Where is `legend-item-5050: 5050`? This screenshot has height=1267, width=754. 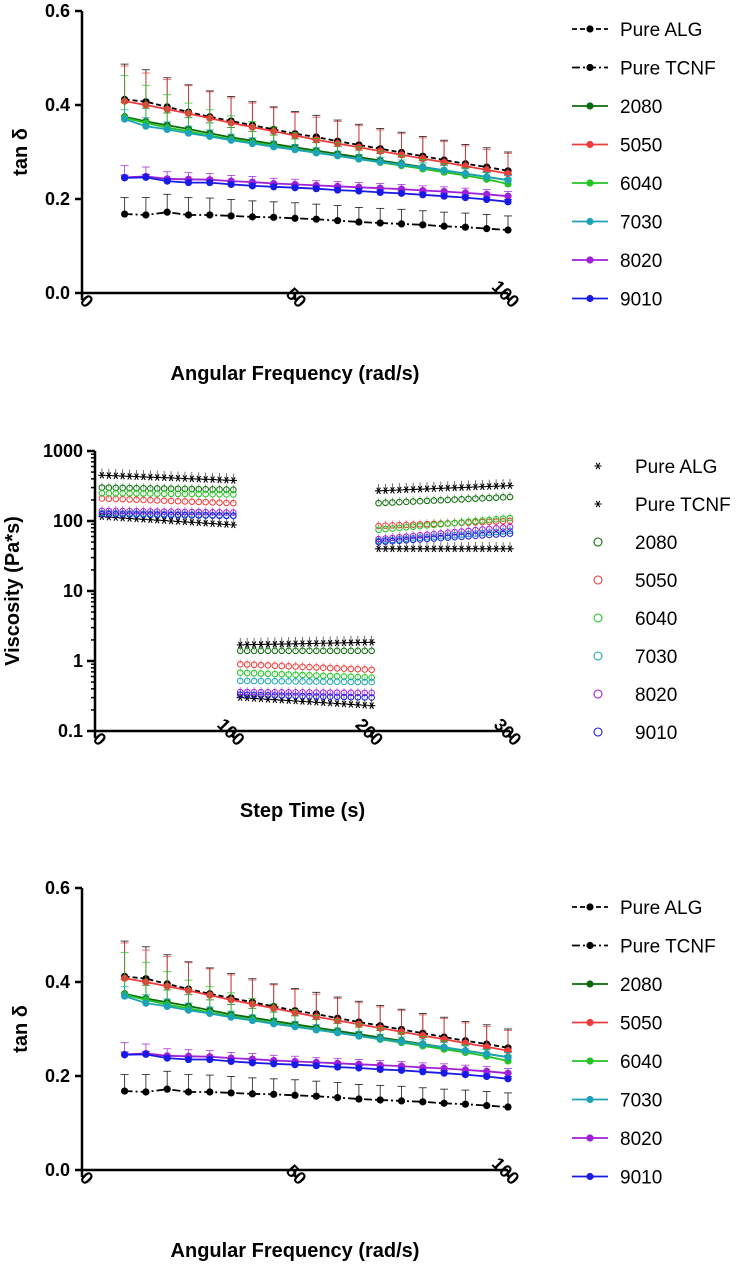 legend-item-5050: 5050 is located at coordinates (617, 1024).